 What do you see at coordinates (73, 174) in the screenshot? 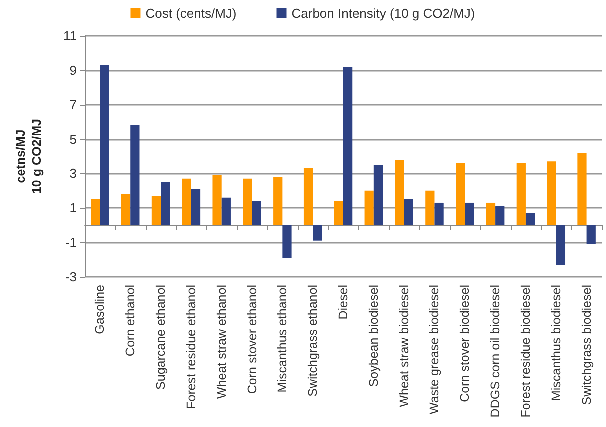
I see `y-tick-label: 3` at bounding box center [73, 174].